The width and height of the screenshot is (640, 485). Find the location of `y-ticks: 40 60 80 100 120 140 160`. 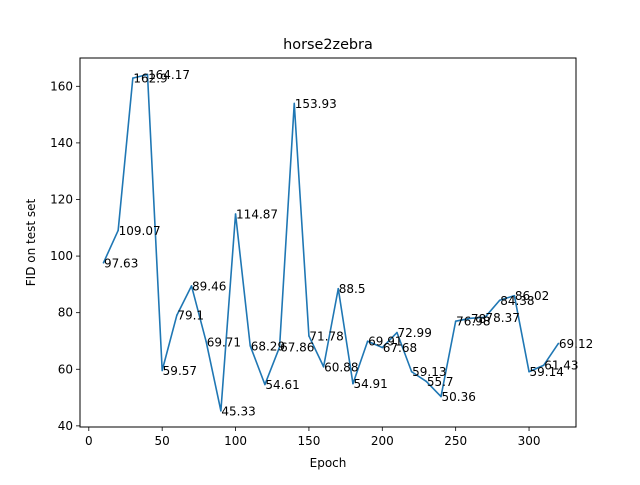

y-ticks: 40 60 80 100 120 140 160 is located at coordinates (65, 256).